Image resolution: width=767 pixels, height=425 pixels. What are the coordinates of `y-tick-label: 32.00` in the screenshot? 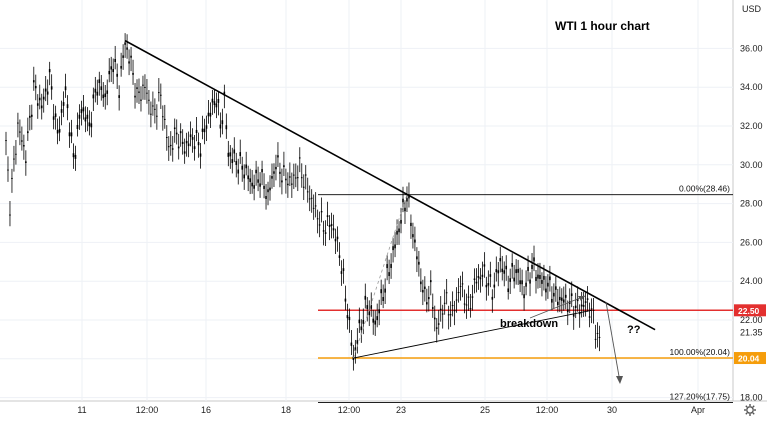 It's located at (751, 126).